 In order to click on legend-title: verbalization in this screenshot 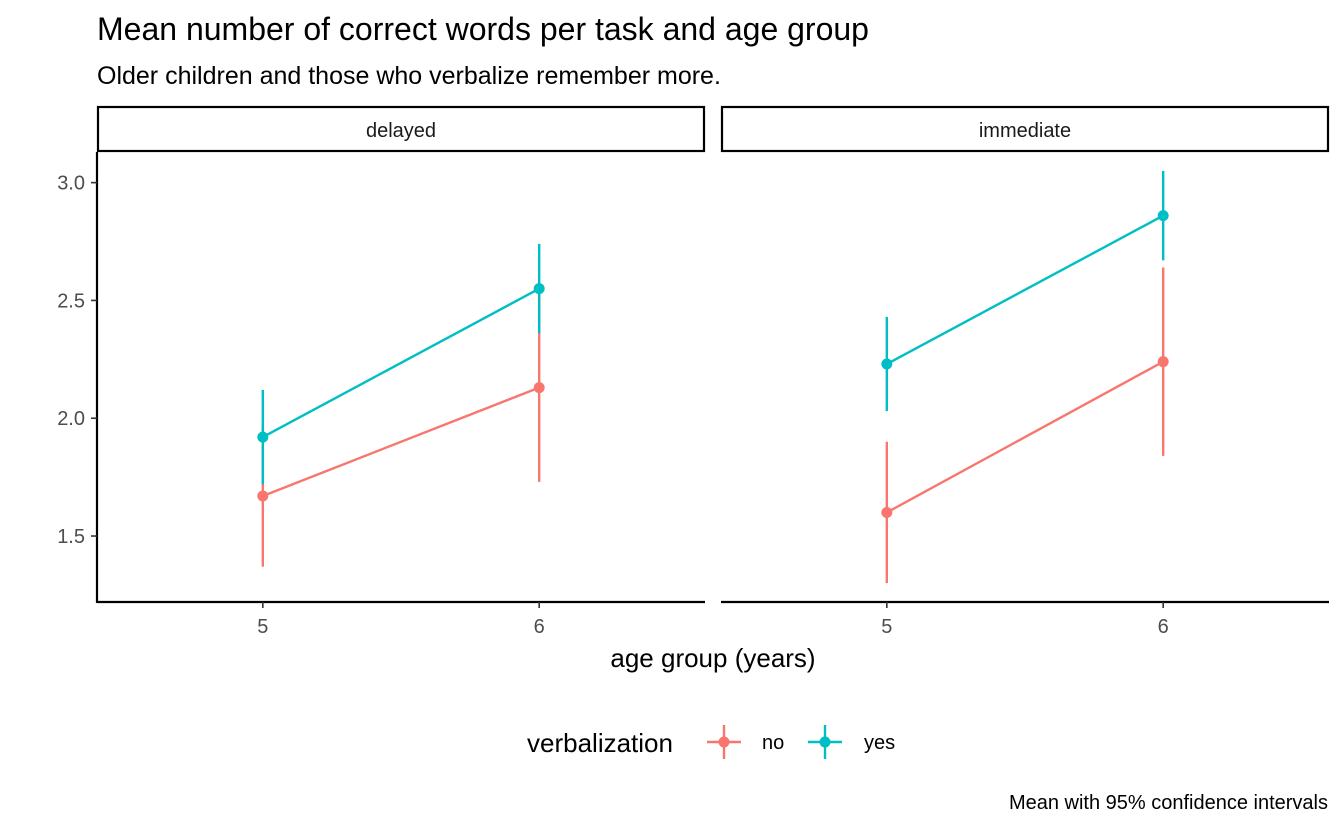, I will do `click(600, 743)`.